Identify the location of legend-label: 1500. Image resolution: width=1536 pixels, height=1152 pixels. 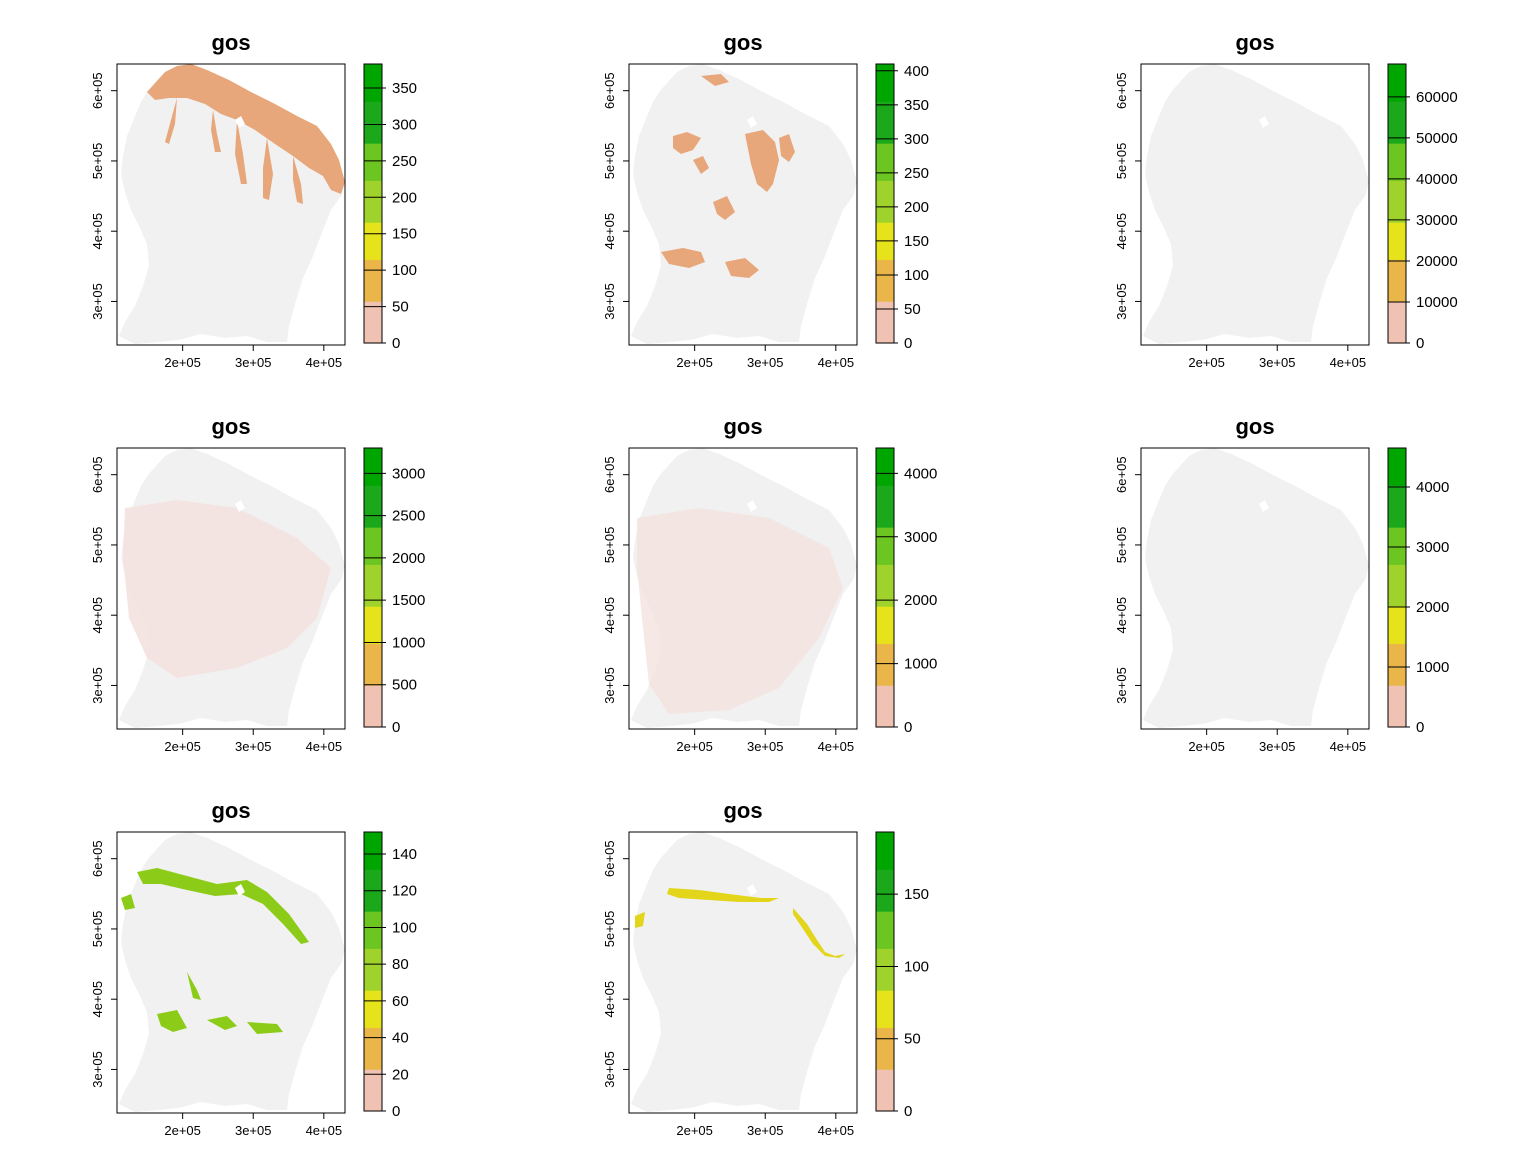
(408, 600).